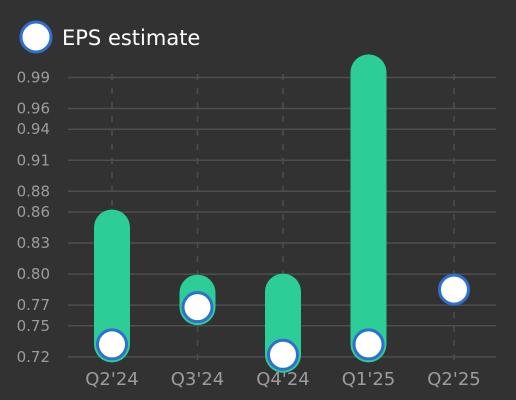 This screenshot has width=516, height=400. Describe the element at coordinates (131, 38) in the screenshot. I see `legend-label-eps-estimate: EPS estimate` at that location.